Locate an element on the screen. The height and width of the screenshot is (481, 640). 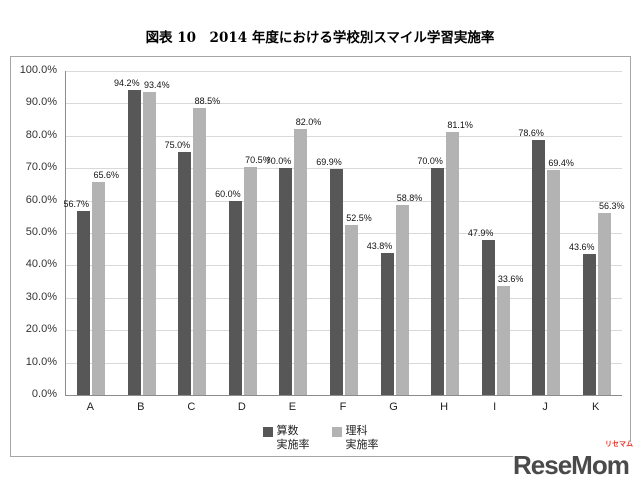
bar-I-series1 is located at coordinates (503, 340).